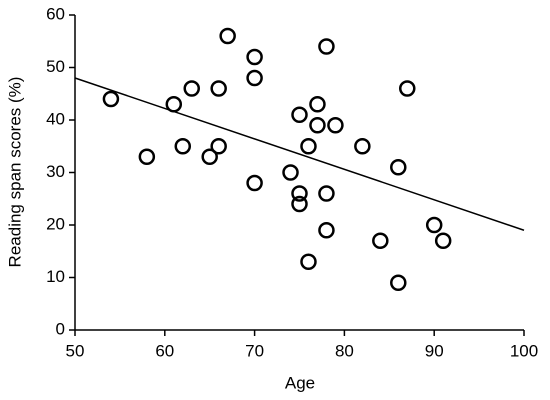 This screenshot has height=400, width=550. What do you see at coordinates (55, 276) in the screenshot?
I see `y-tick-label: 10` at bounding box center [55, 276].